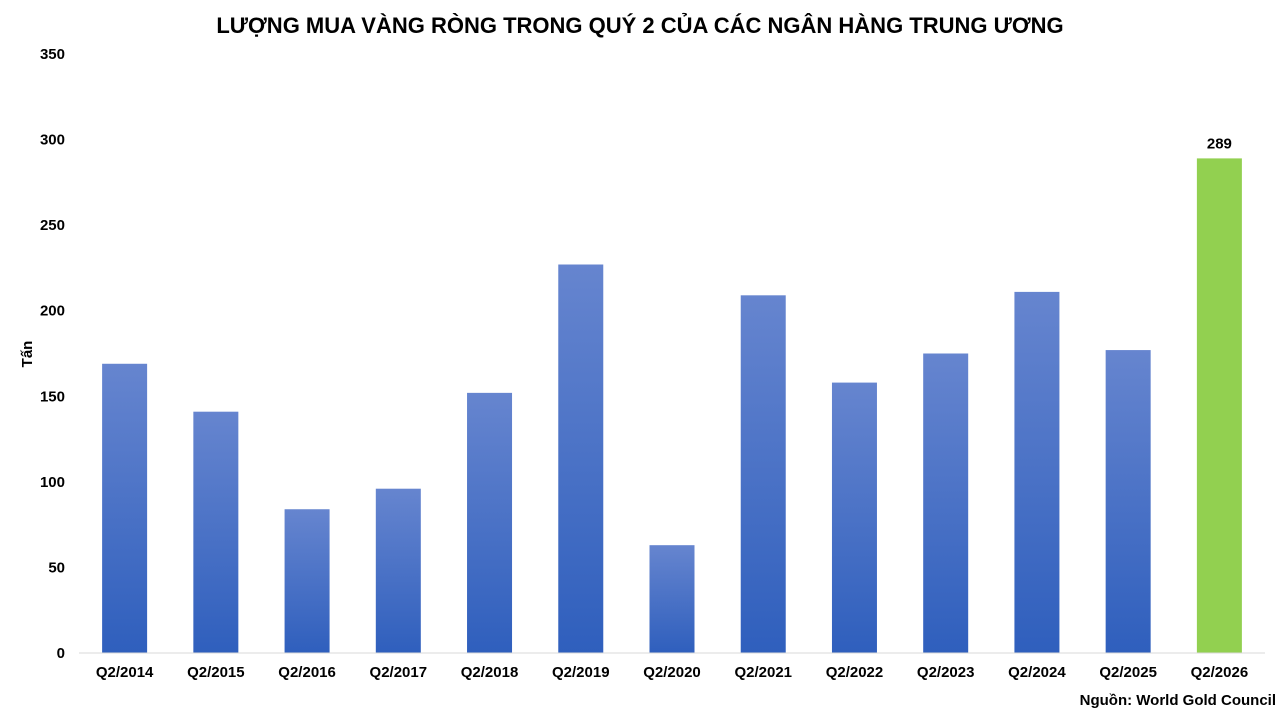  I want to click on x-tick-label: Q2/2015, so click(216, 672).